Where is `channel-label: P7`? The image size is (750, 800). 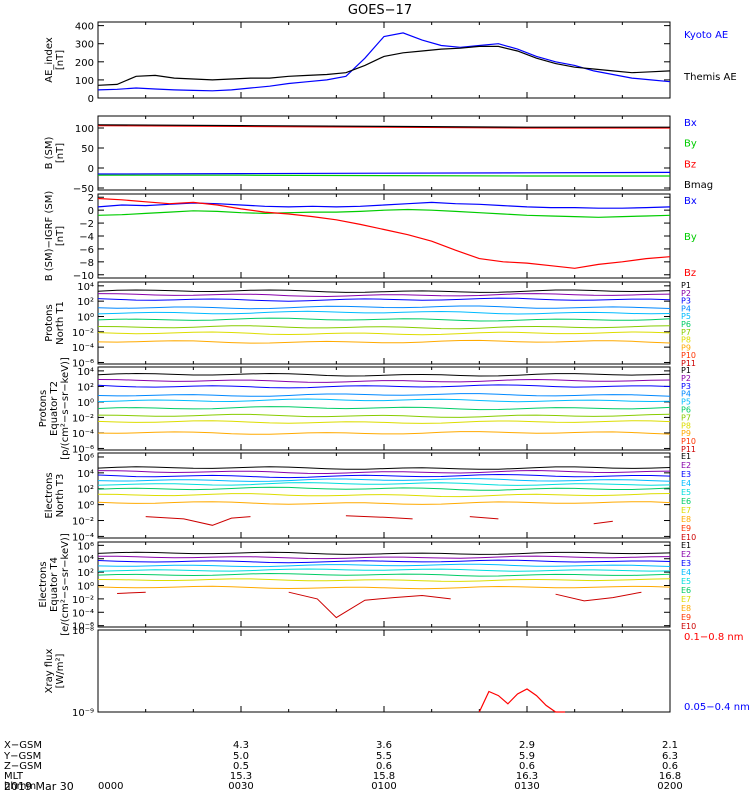
channel-label: P7 is located at coordinates (686, 417).